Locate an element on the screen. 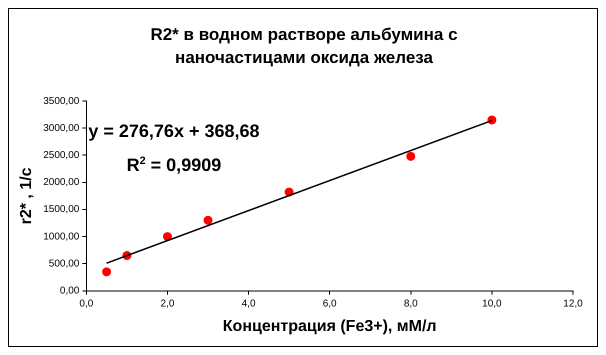 This screenshot has height=355, width=606. x-tick-label: 12,0 is located at coordinates (573, 304).